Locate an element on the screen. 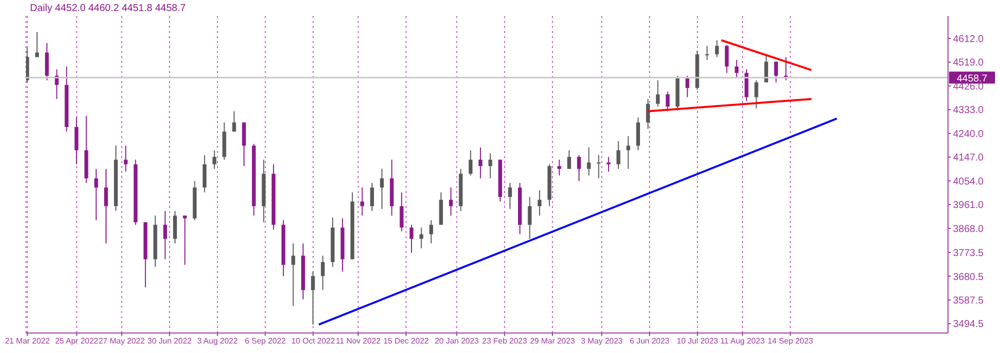  y-tick-label: 4612.0 is located at coordinates (968, 40).